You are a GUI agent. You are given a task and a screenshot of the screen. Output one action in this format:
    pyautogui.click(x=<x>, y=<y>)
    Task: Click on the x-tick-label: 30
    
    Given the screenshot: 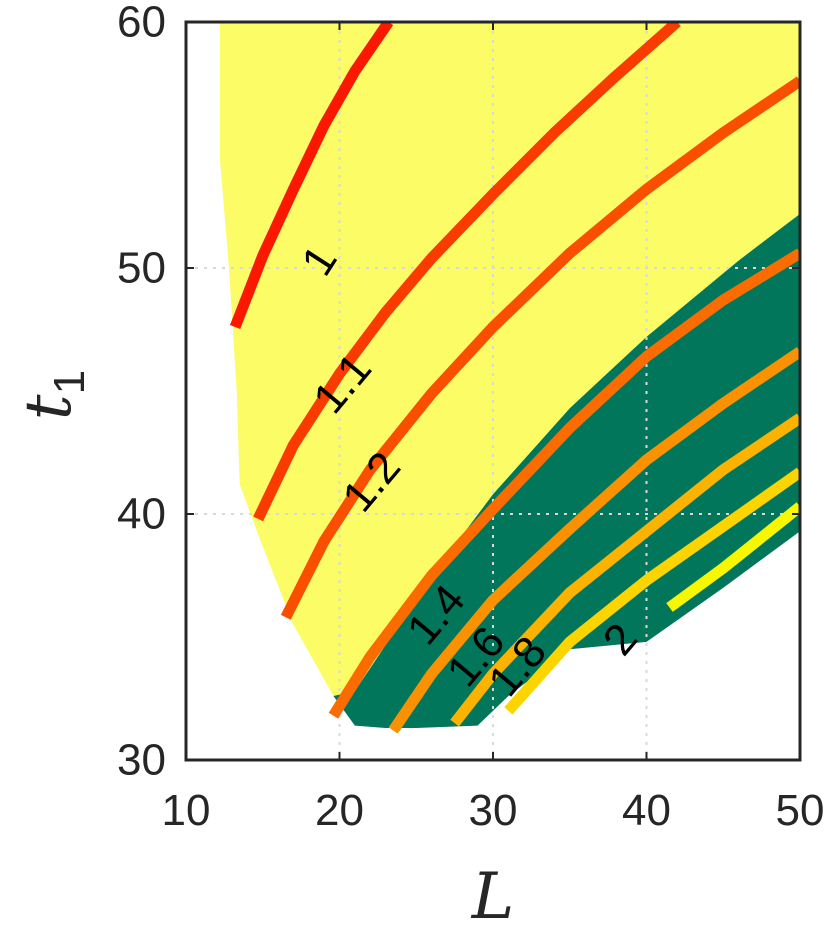 What is the action you would take?
    pyautogui.click(x=493, y=810)
    